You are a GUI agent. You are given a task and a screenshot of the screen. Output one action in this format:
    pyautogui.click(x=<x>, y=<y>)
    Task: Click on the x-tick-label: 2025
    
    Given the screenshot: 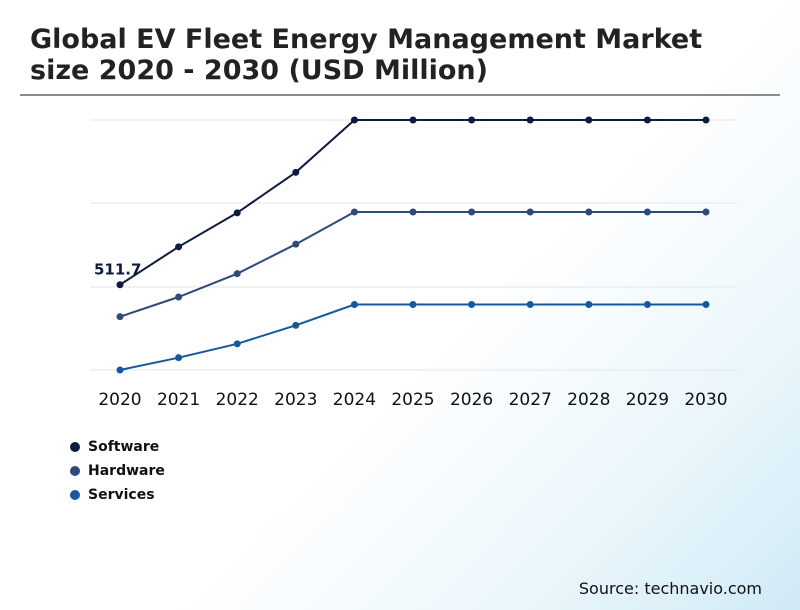 What is the action you would take?
    pyautogui.click(x=412, y=400)
    